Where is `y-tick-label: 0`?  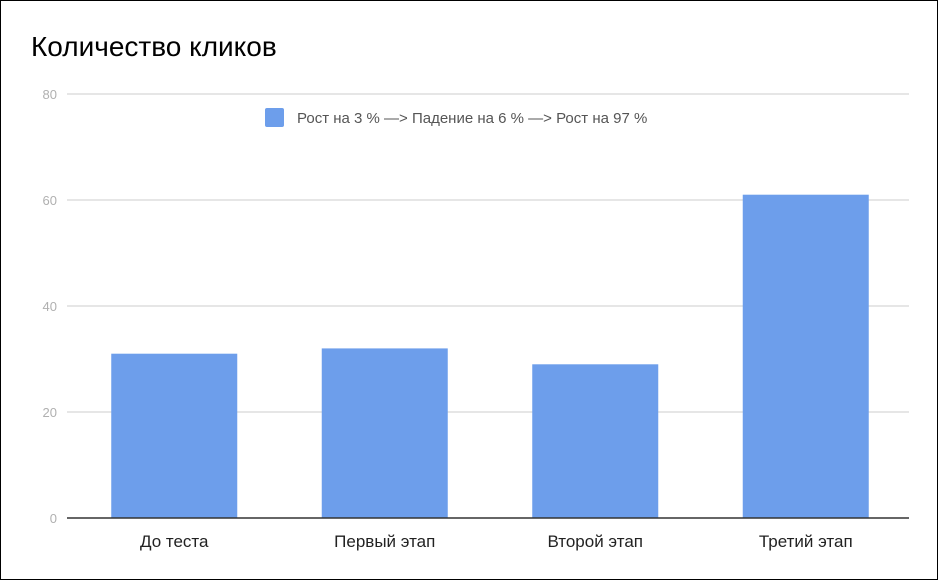 y-tick-label: 0 is located at coordinates (53, 518).